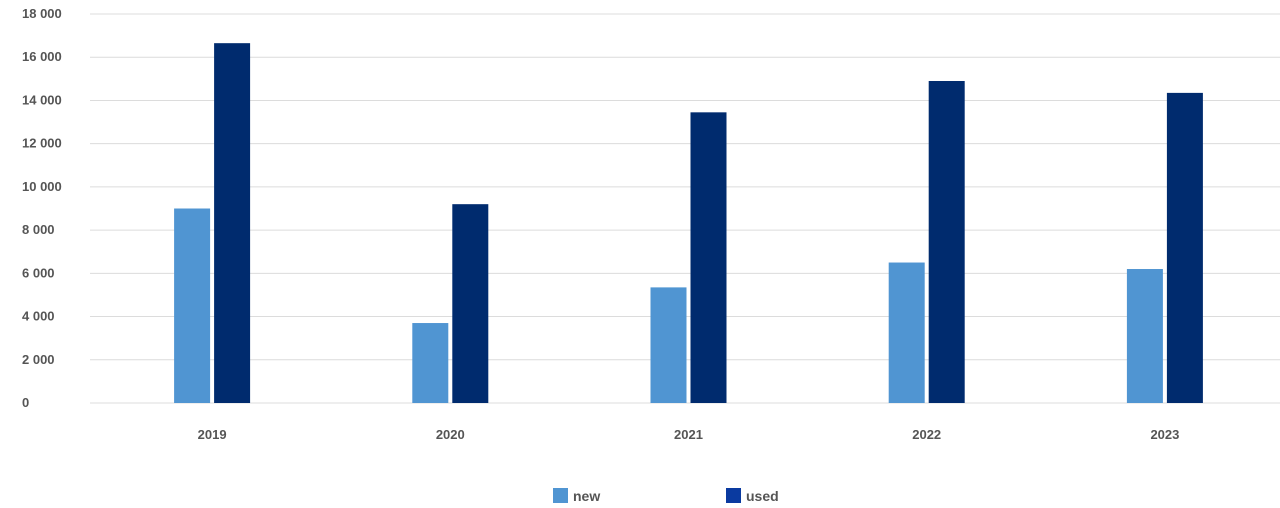 Image resolution: width=1280 pixels, height=508 pixels. I want to click on bar-new-2021, so click(668, 345).